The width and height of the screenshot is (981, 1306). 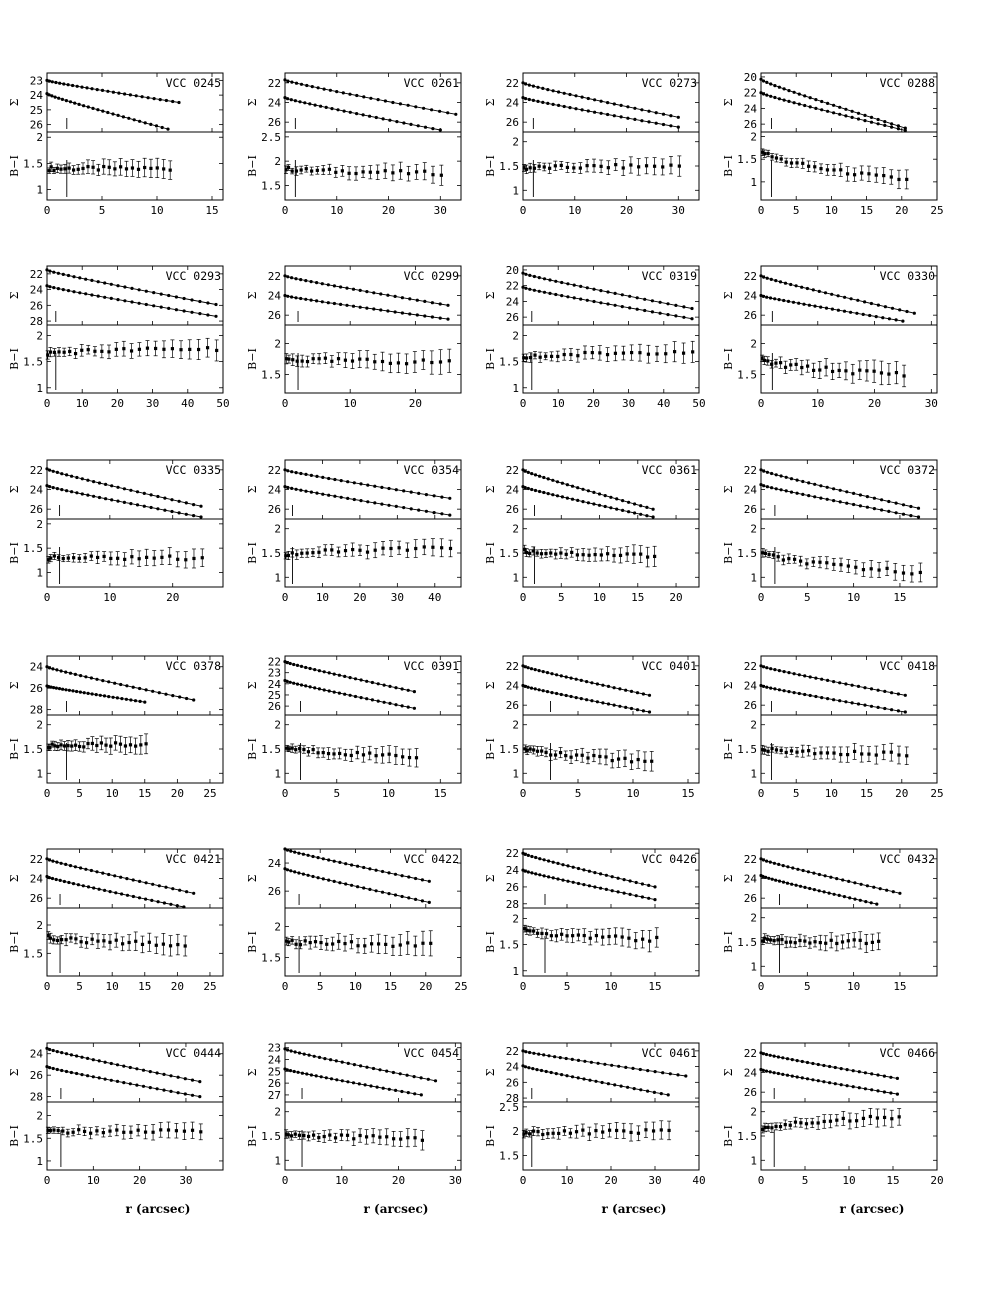 What do you see at coordinates (431, 470) in the screenshot?
I see `galaxy-name-label: VCC 0354` at bounding box center [431, 470].